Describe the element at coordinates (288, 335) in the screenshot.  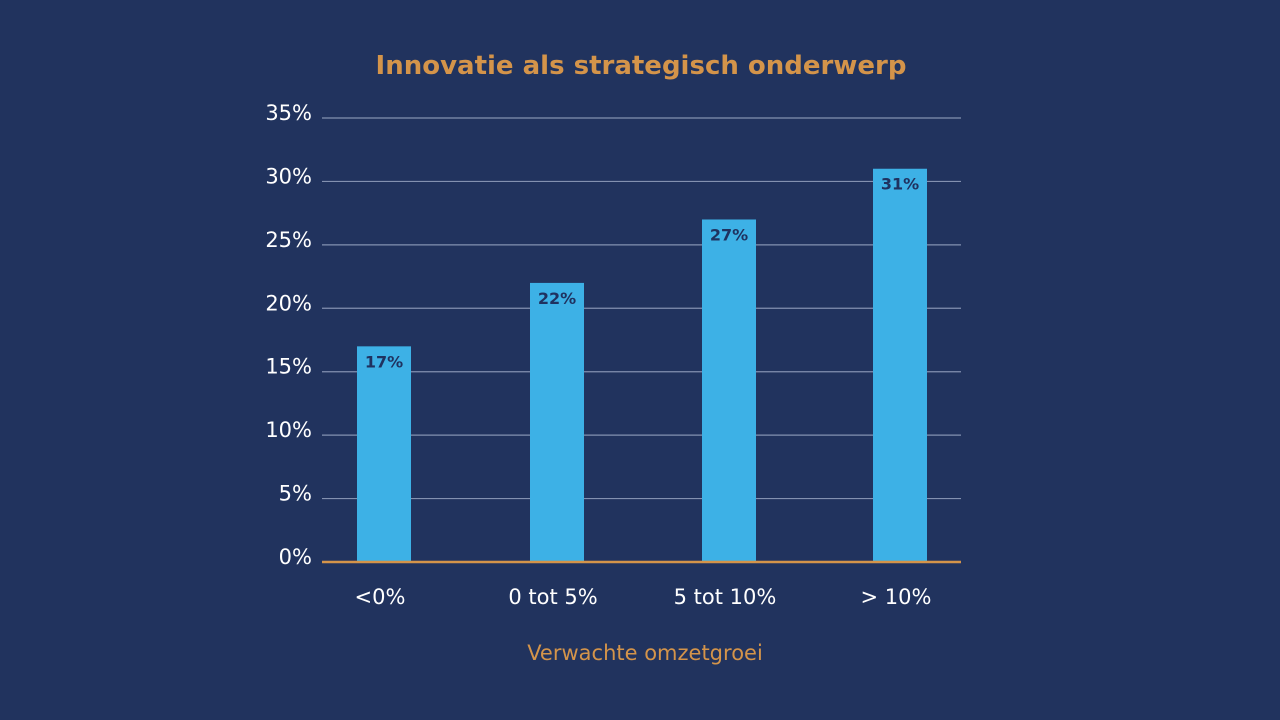
I see `y-axis-ticks: 0% 5% 10% 15% 20% 25% 30% 35%` at that location.